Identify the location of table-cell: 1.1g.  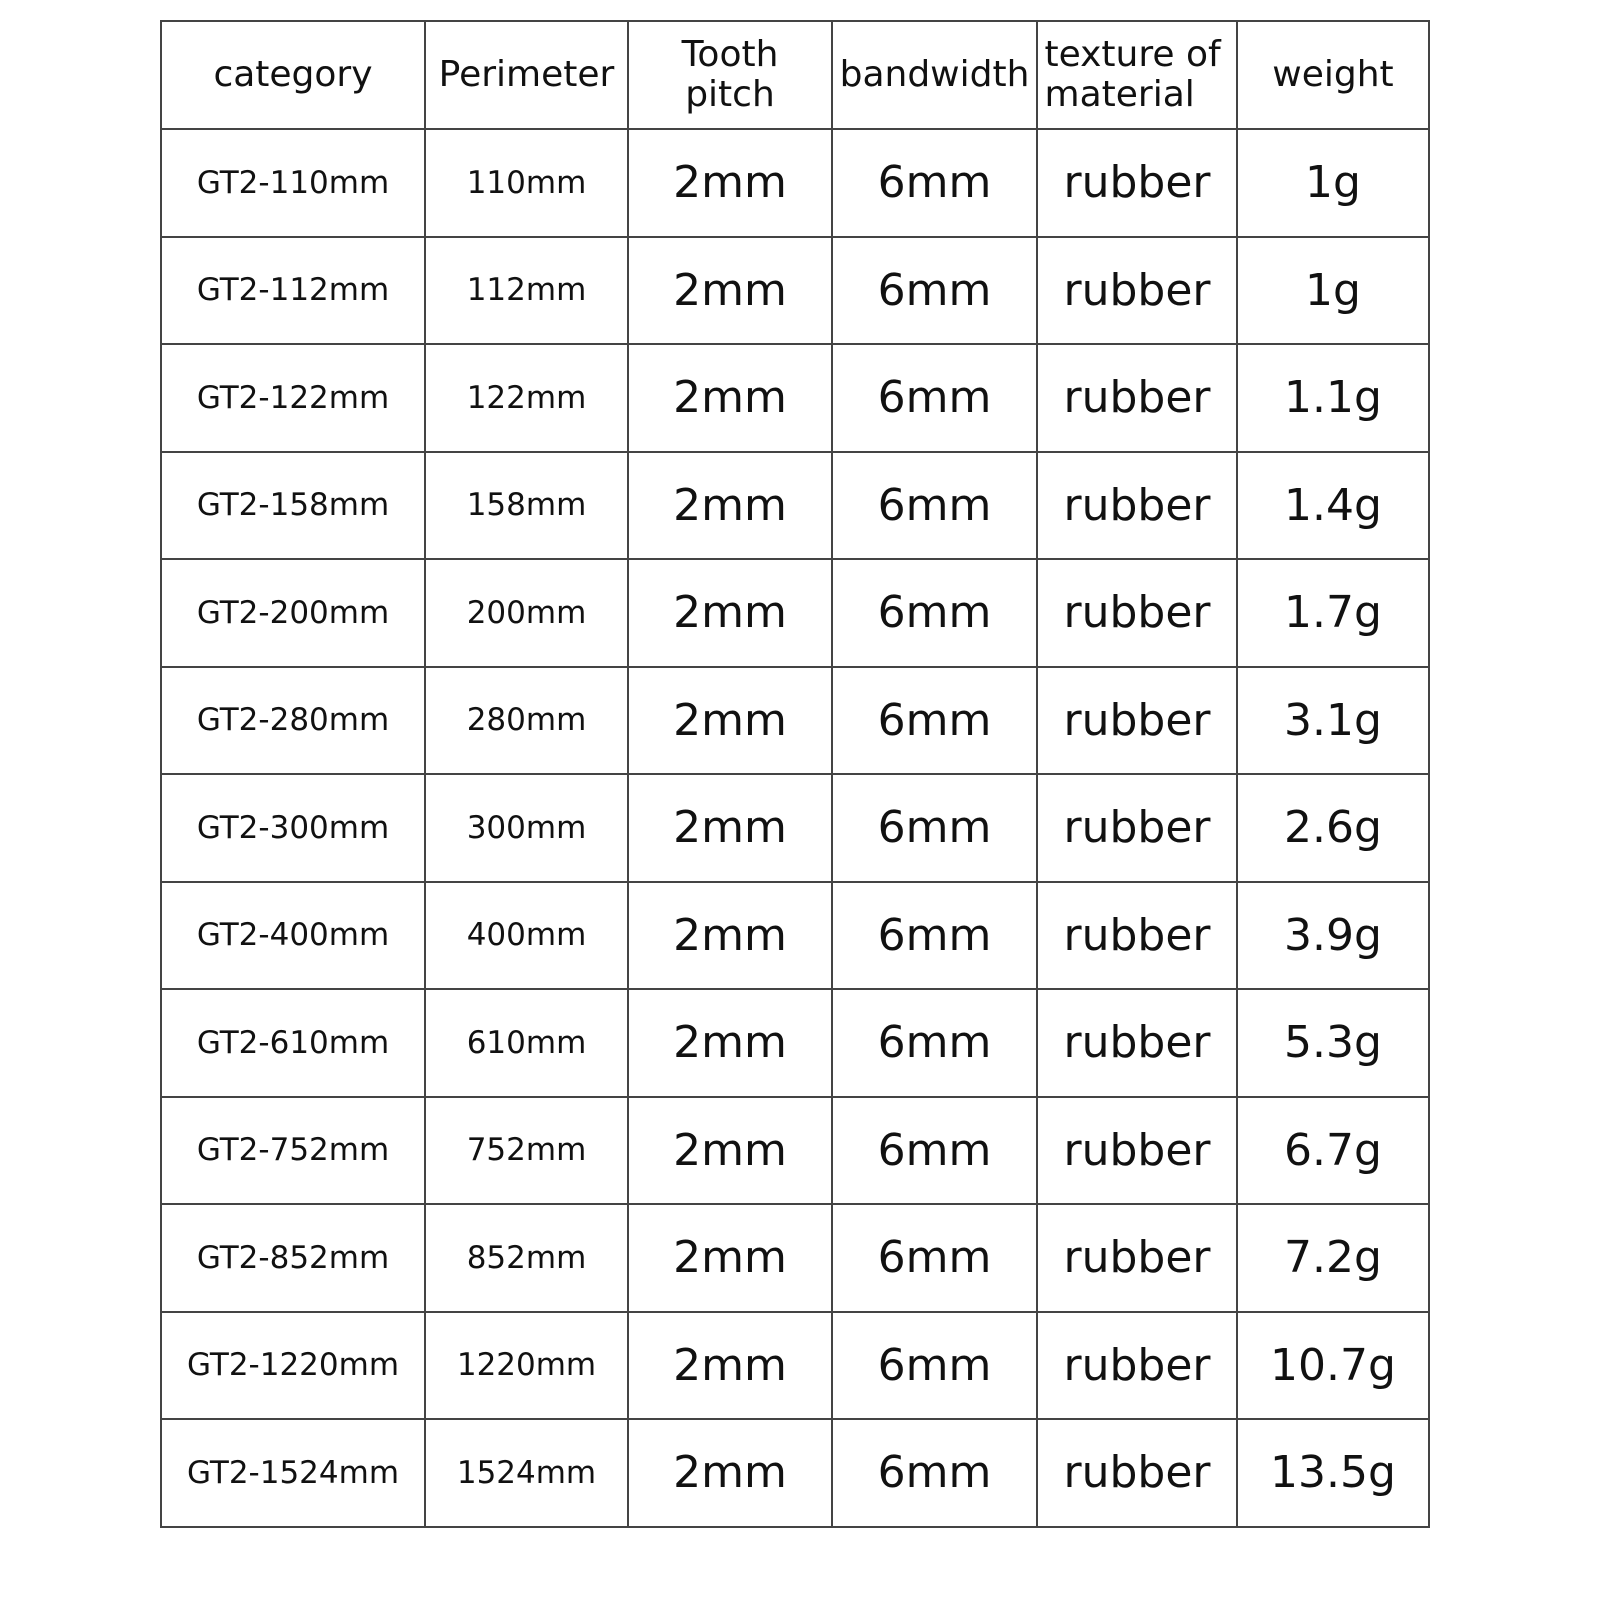
(1333, 398).